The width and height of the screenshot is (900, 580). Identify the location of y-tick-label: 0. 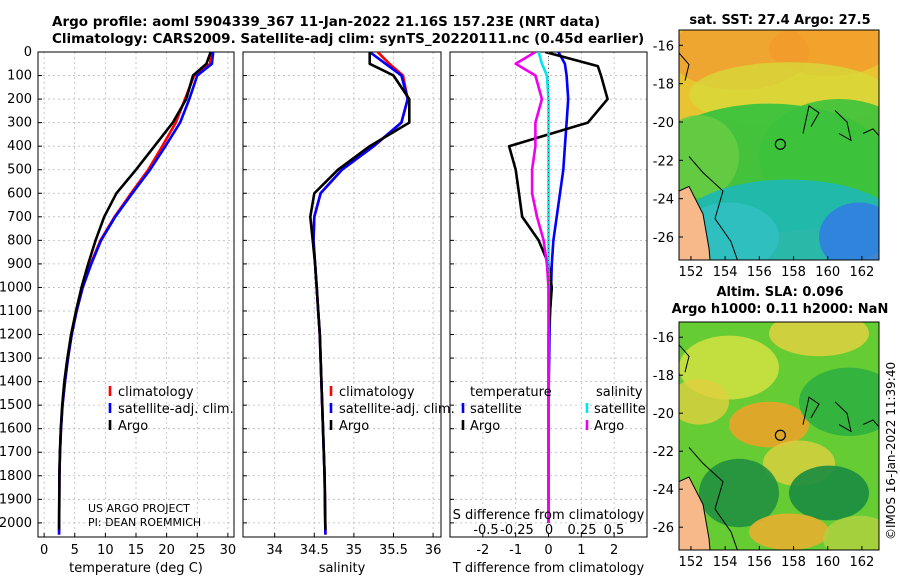
(28, 52).